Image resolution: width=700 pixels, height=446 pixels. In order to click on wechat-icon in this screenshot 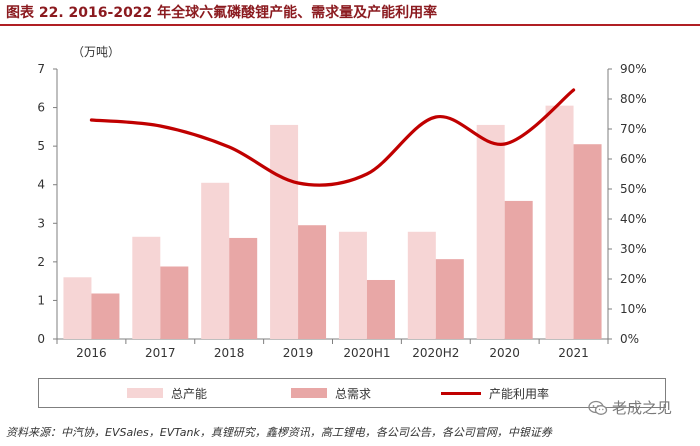, I will do `click(598, 407)`.